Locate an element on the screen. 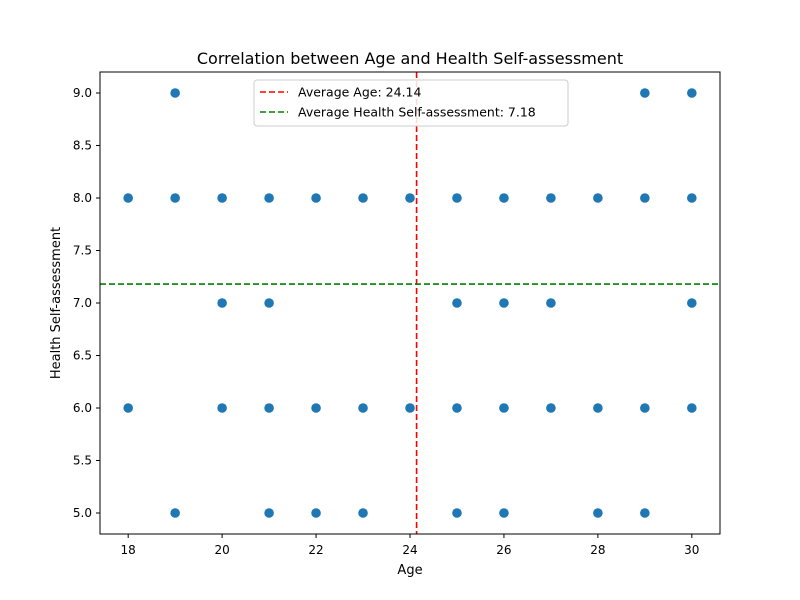 This screenshot has width=800, height=600. legend-entry: Average Health Self-assessment: 7.18 is located at coordinates (417, 112).